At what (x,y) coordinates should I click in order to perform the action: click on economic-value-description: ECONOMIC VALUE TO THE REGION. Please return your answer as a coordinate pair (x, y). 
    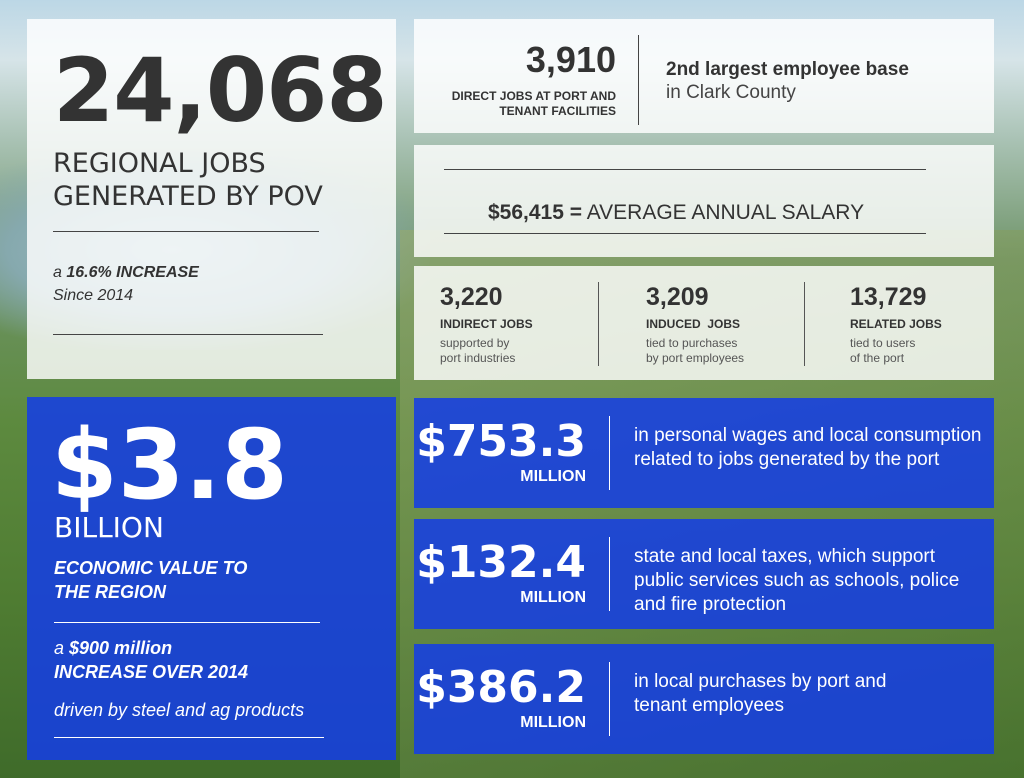
    Looking at the image, I should click on (150, 580).